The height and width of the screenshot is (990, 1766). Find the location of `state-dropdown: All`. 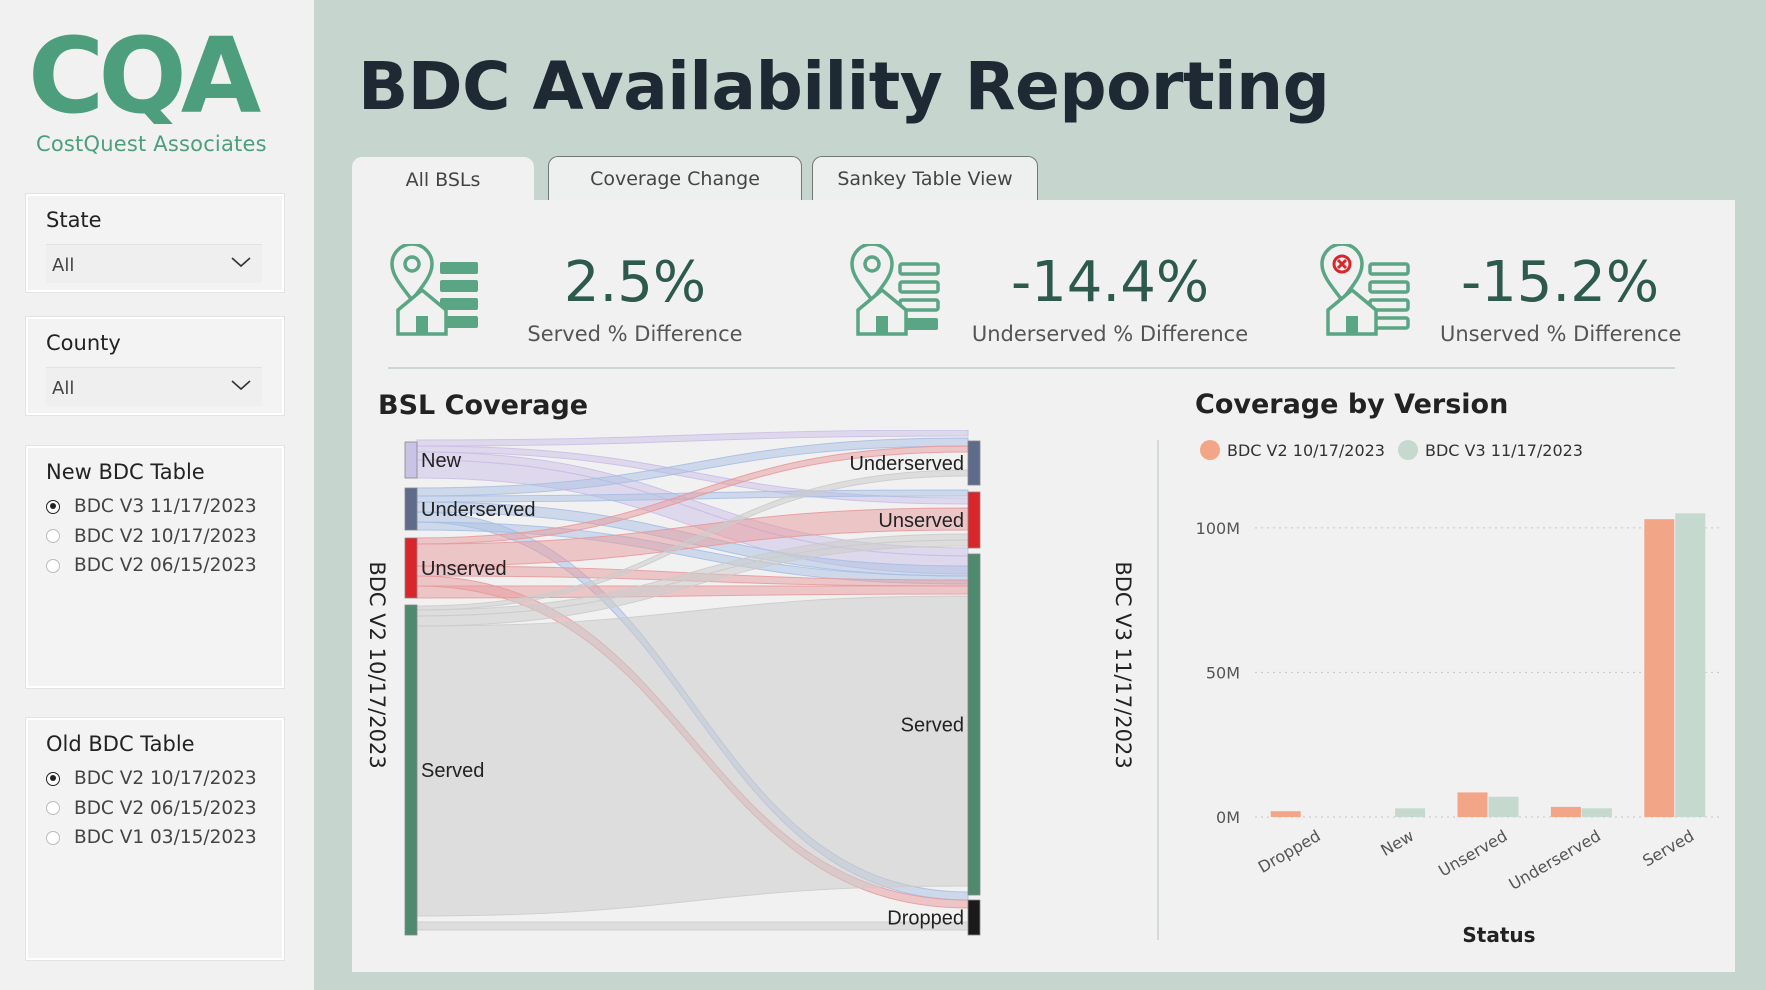

state-dropdown: All is located at coordinates (154, 263).